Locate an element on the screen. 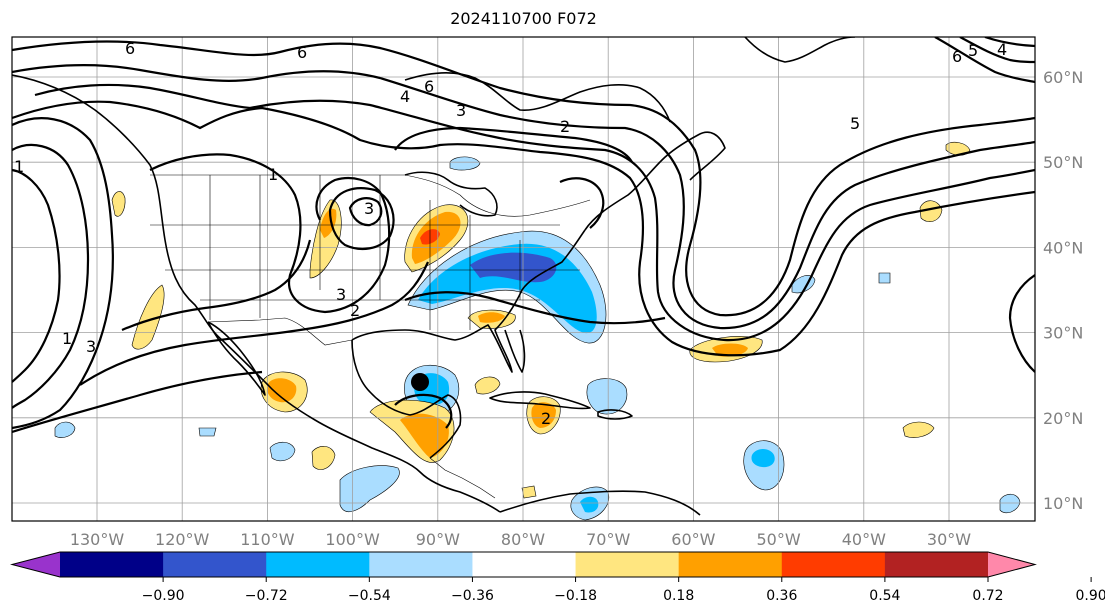 This screenshot has height=615, width=1105. border-us-mexico is located at coordinates (280, 331).